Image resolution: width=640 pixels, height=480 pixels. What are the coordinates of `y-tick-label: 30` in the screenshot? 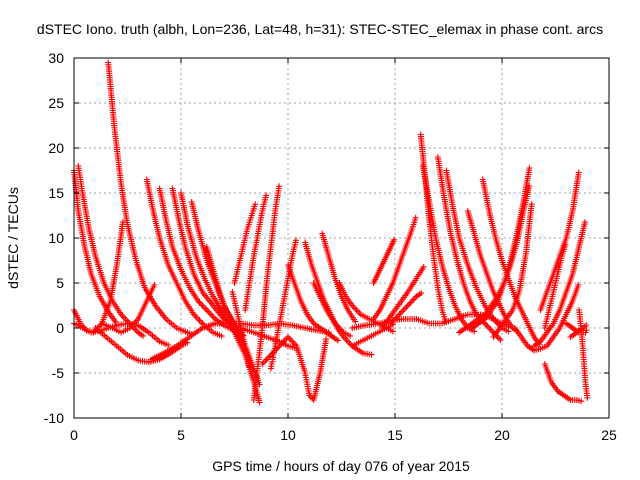 It's located at (56, 58).